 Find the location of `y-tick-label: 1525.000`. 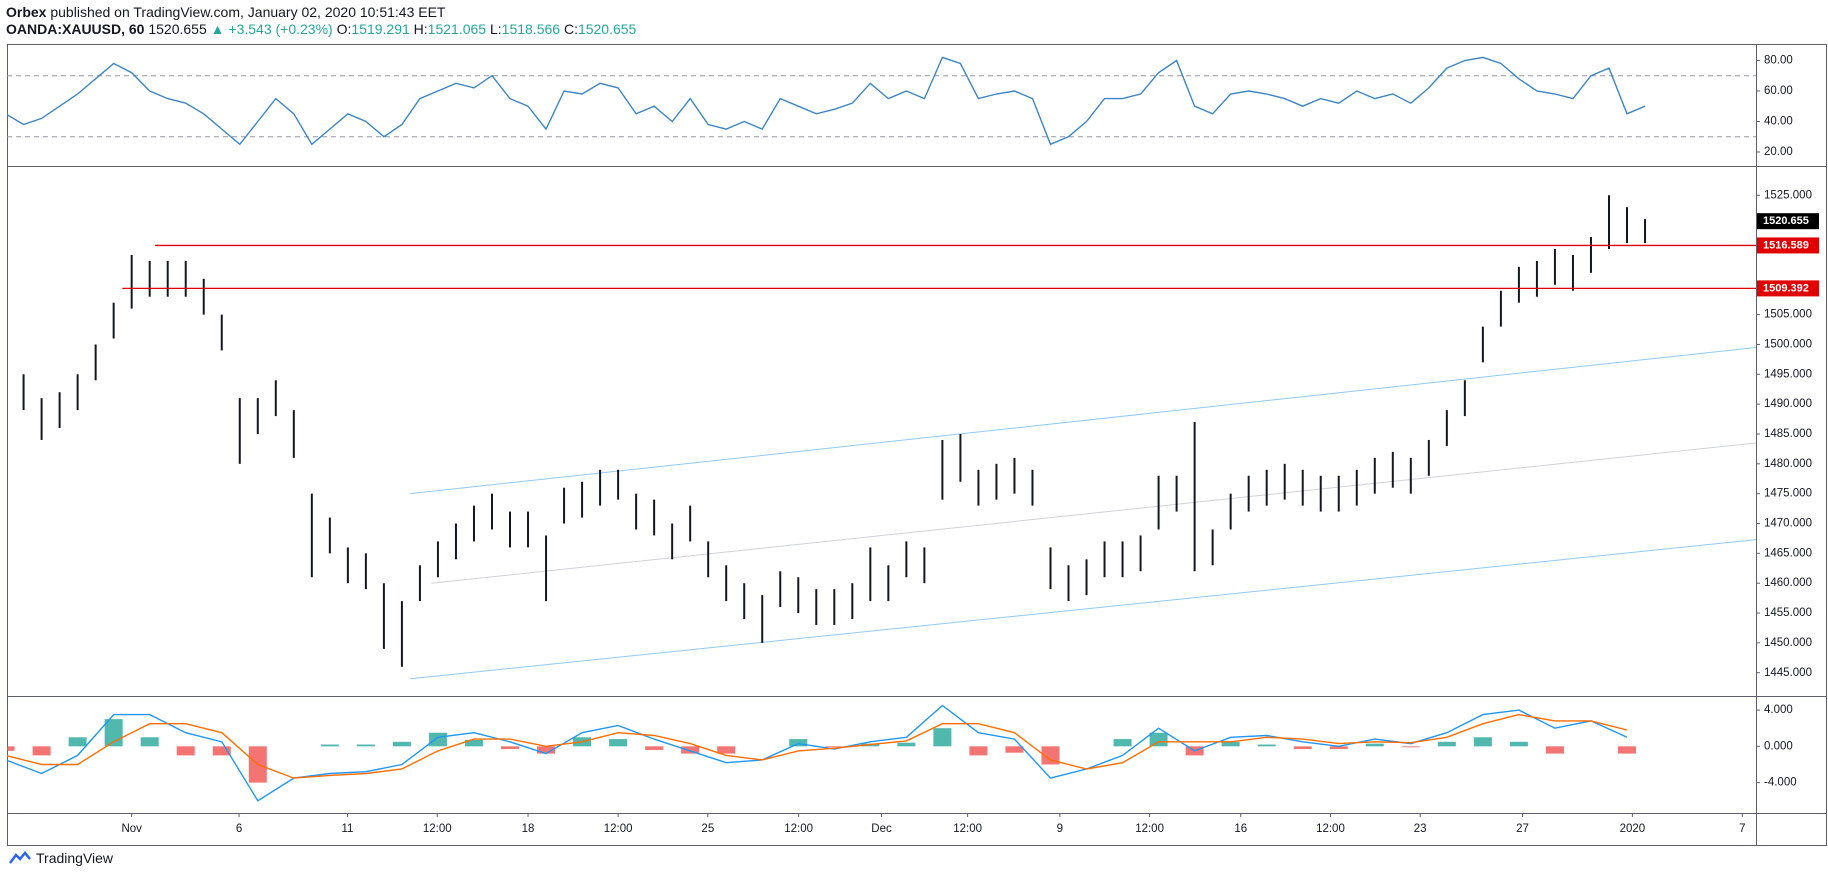

y-tick-label: 1525.000 is located at coordinates (1788, 195).